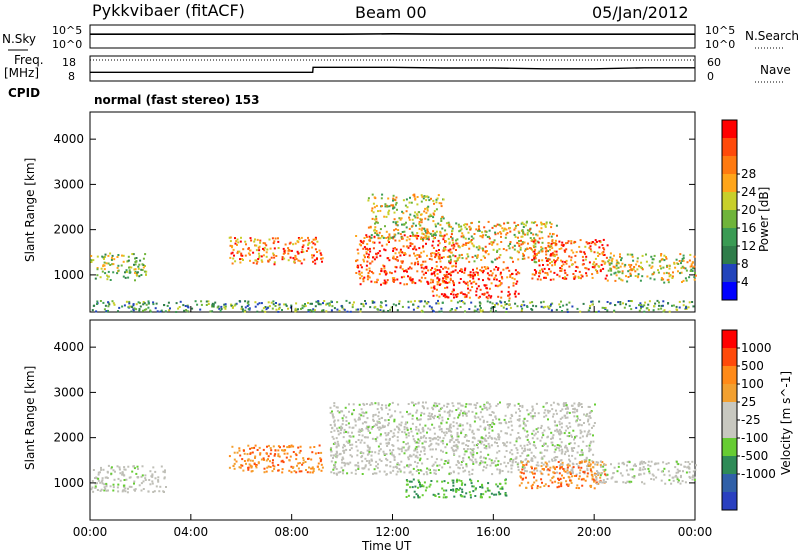 The image size is (800, 554). I want to click on power-colorbar: 4 8 12 16 20 24 28, so click(738, 210).